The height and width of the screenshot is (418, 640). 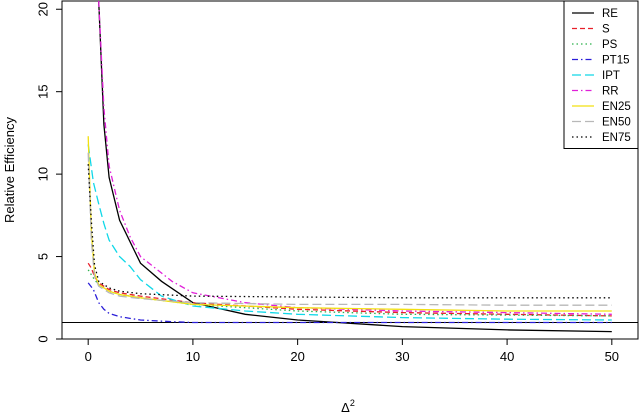 What do you see at coordinates (349, 303) in the screenshot?
I see `series-line-pt15` at bounding box center [349, 303].